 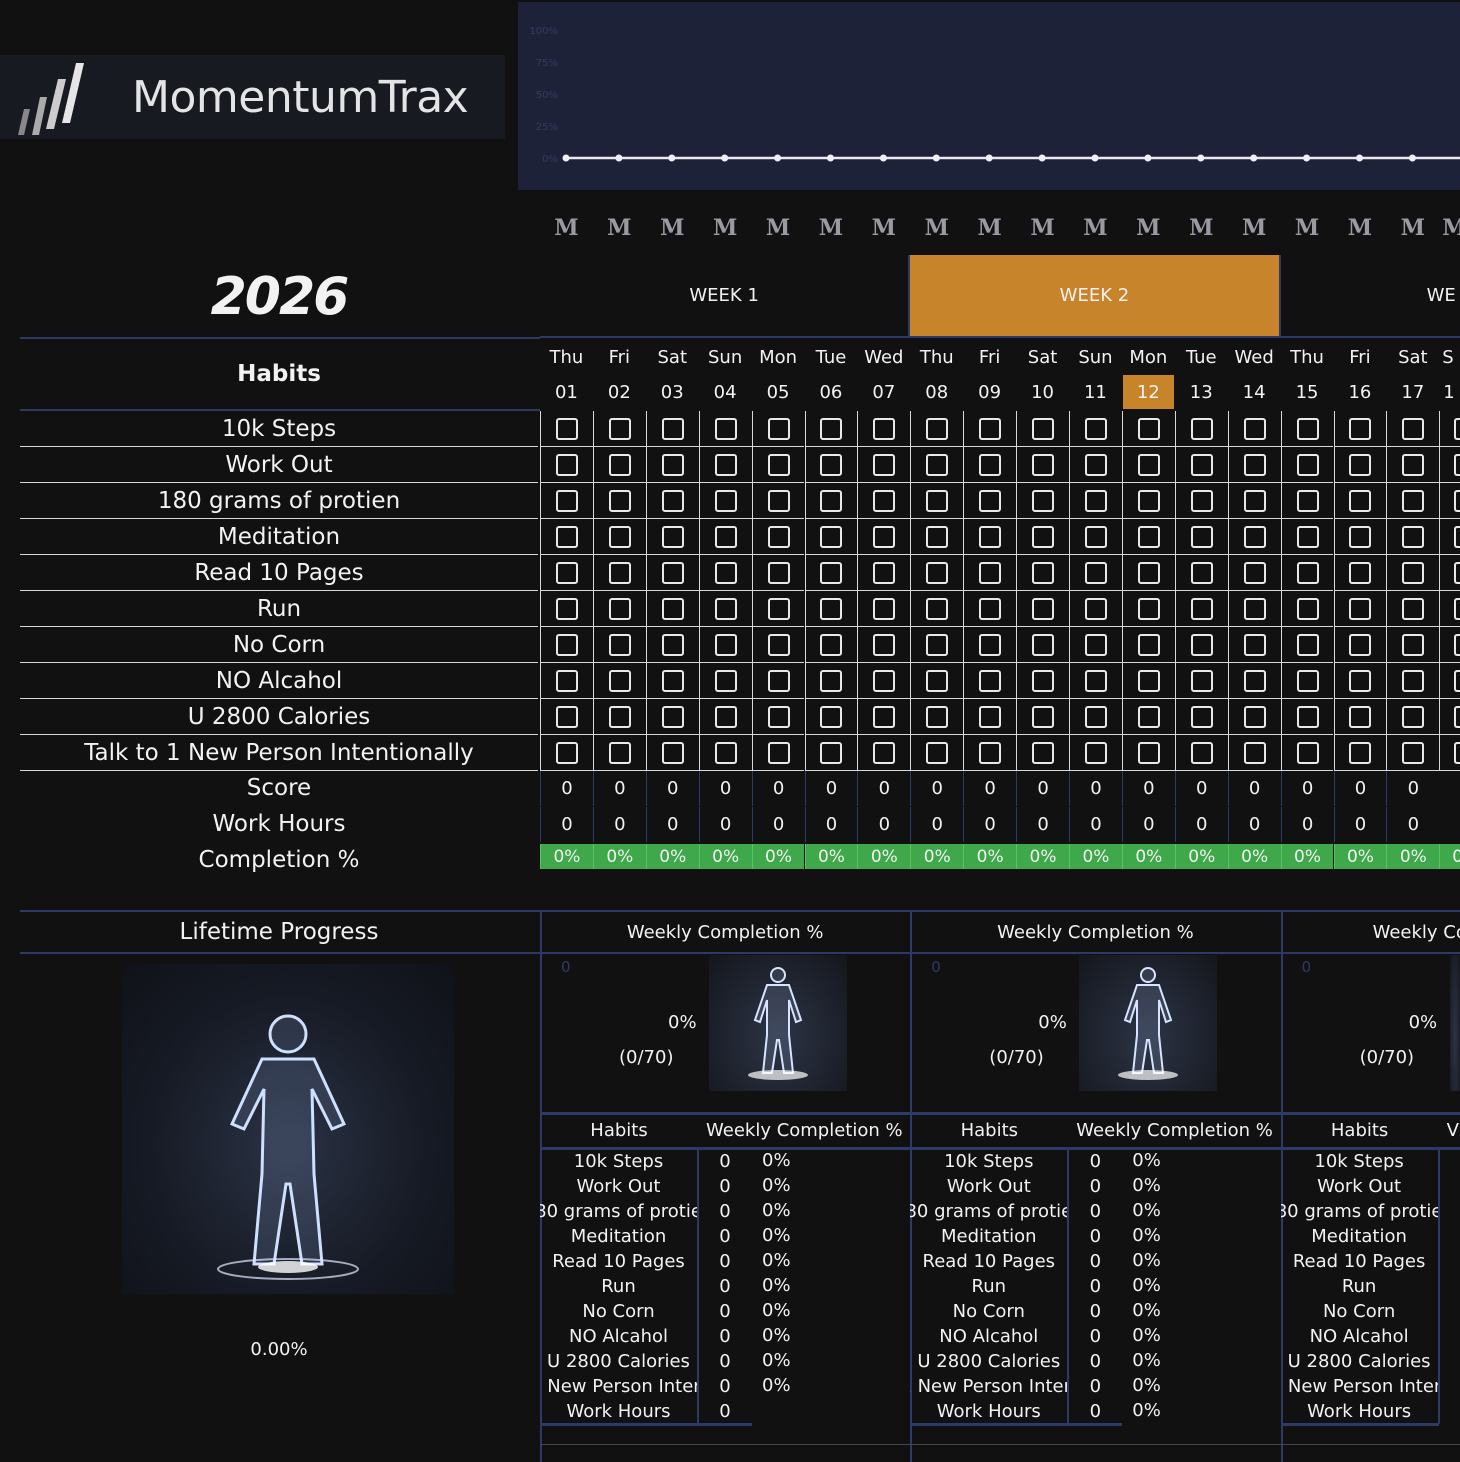 What do you see at coordinates (1370, 296) in the screenshot?
I see `week-header-3: WE` at bounding box center [1370, 296].